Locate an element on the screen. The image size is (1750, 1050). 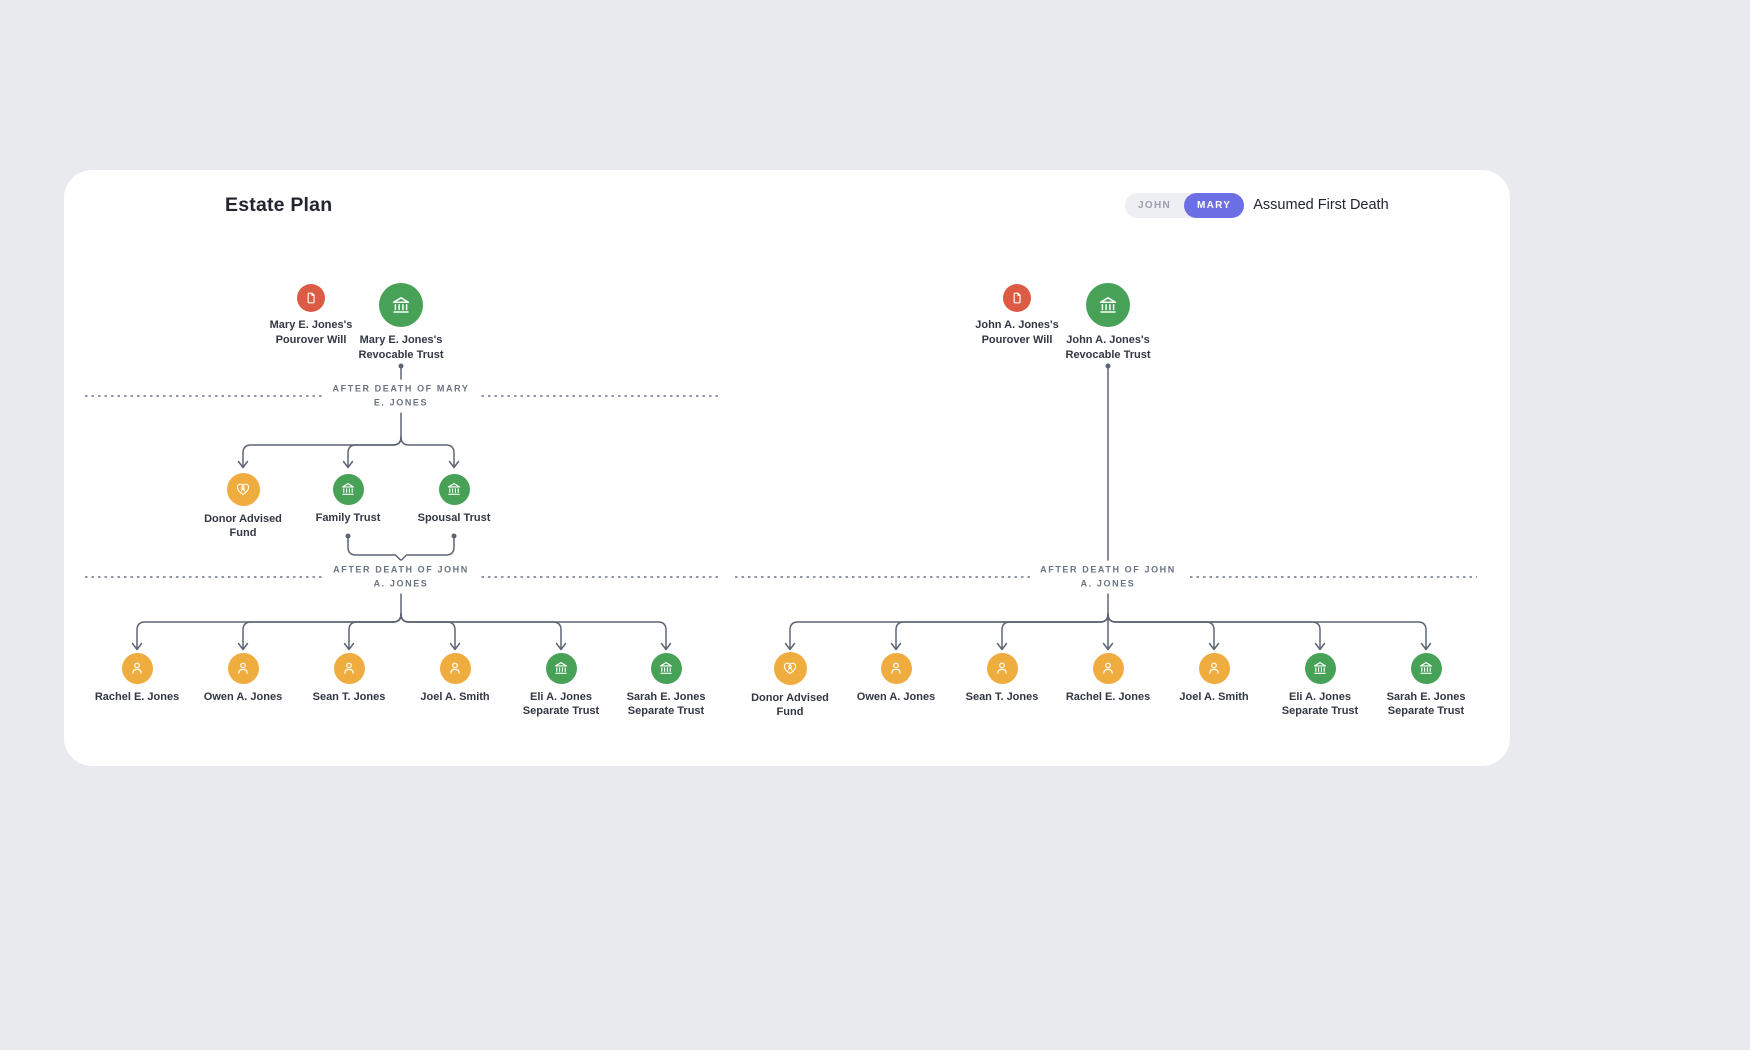
node-sean-t-jones-mary-tree: Sean T. Jones is located at coordinates (349, 678).